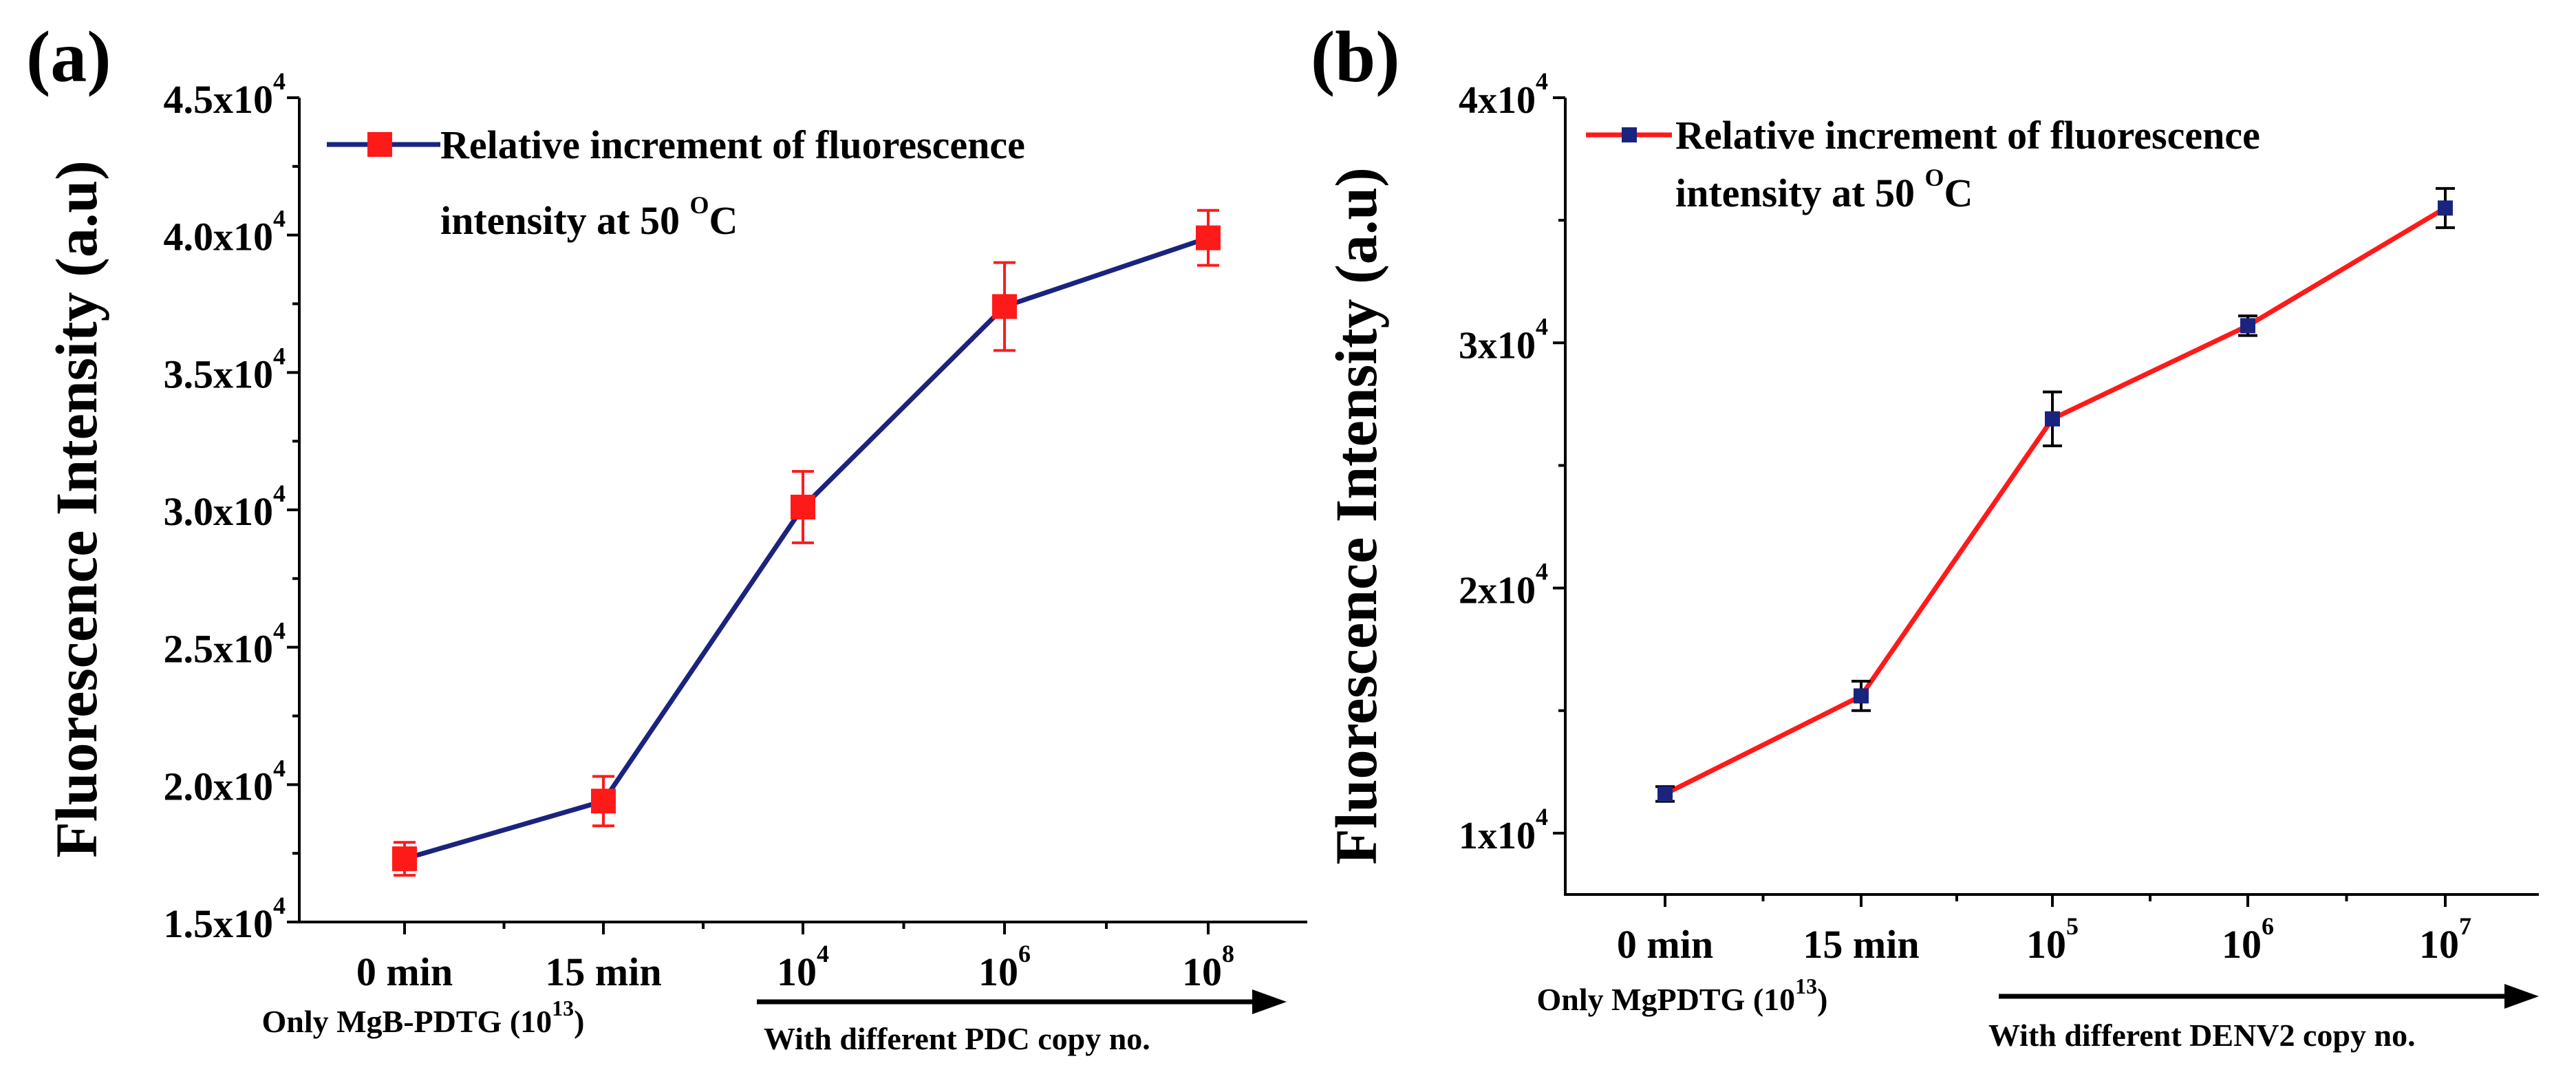 The height and width of the screenshot is (1072, 2576). What do you see at coordinates (1666, 1000) in the screenshot?
I see `sub-label-text: Only MgPDTG (10` at bounding box center [1666, 1000].